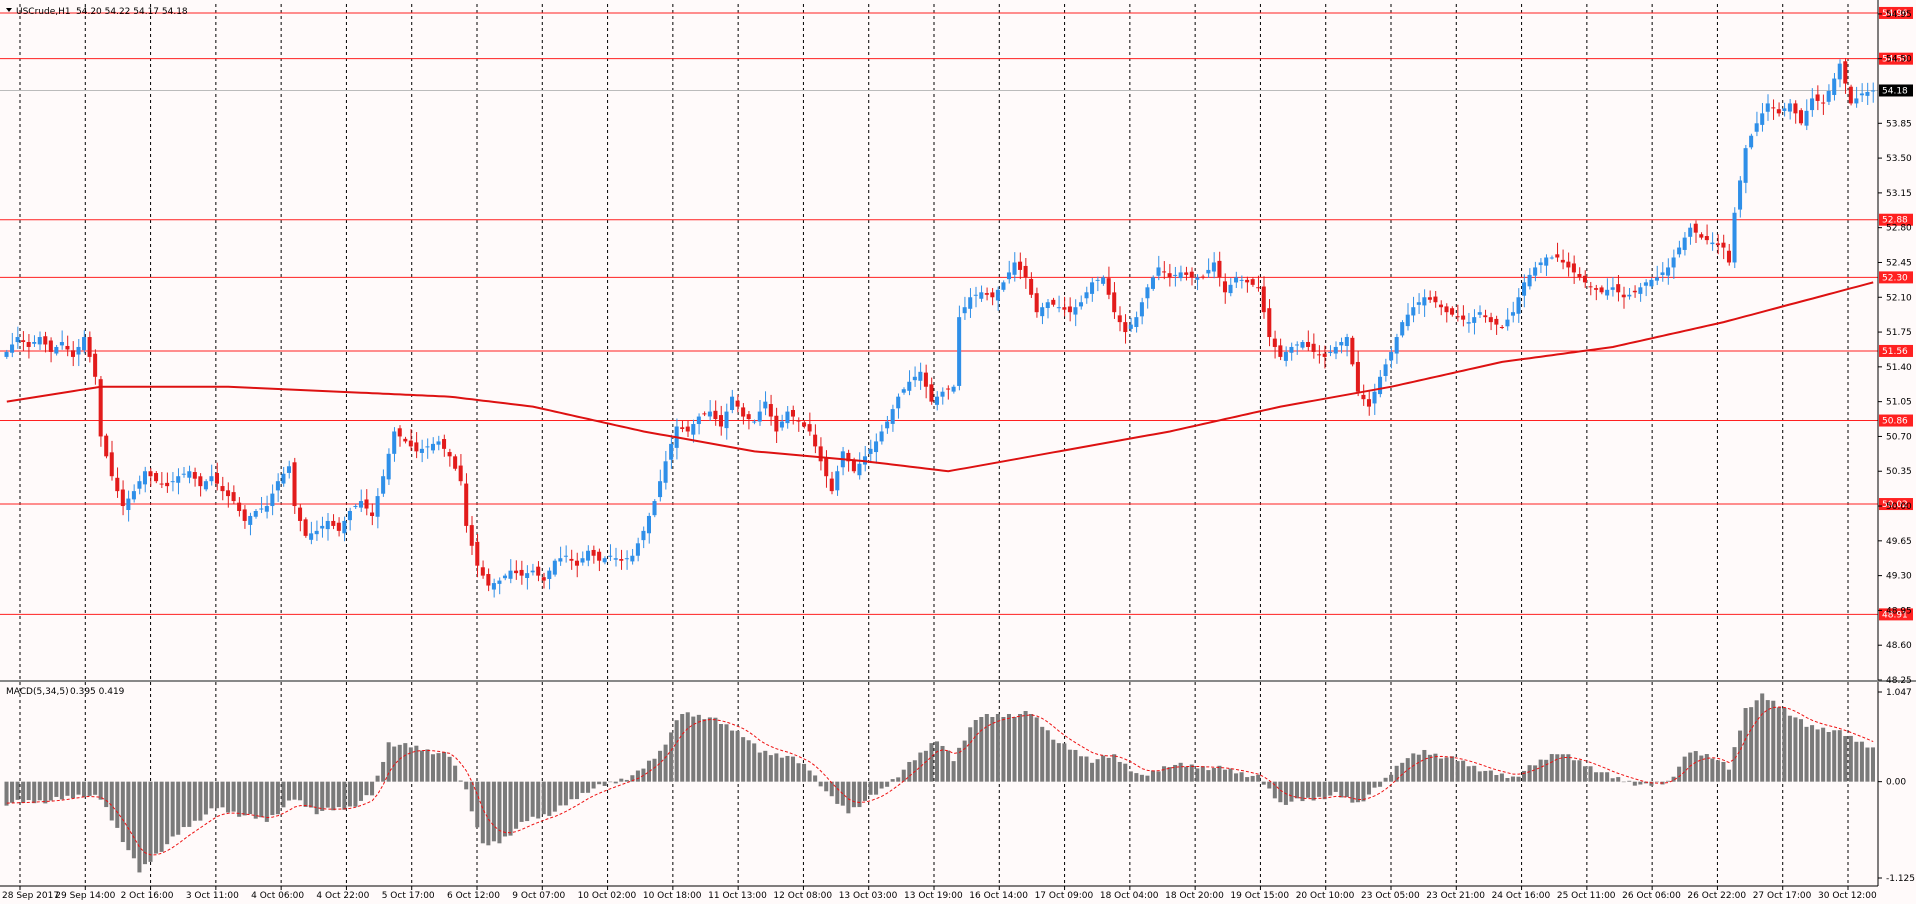 This screenshot has height=904, width=1916. I want to click on price-tick-label: 48.95, so click(1899, 611).